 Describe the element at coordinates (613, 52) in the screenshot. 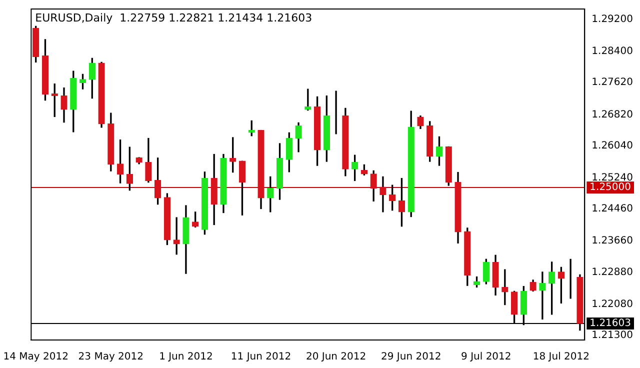

I see `y-tick-label: 1.28400` at that location.